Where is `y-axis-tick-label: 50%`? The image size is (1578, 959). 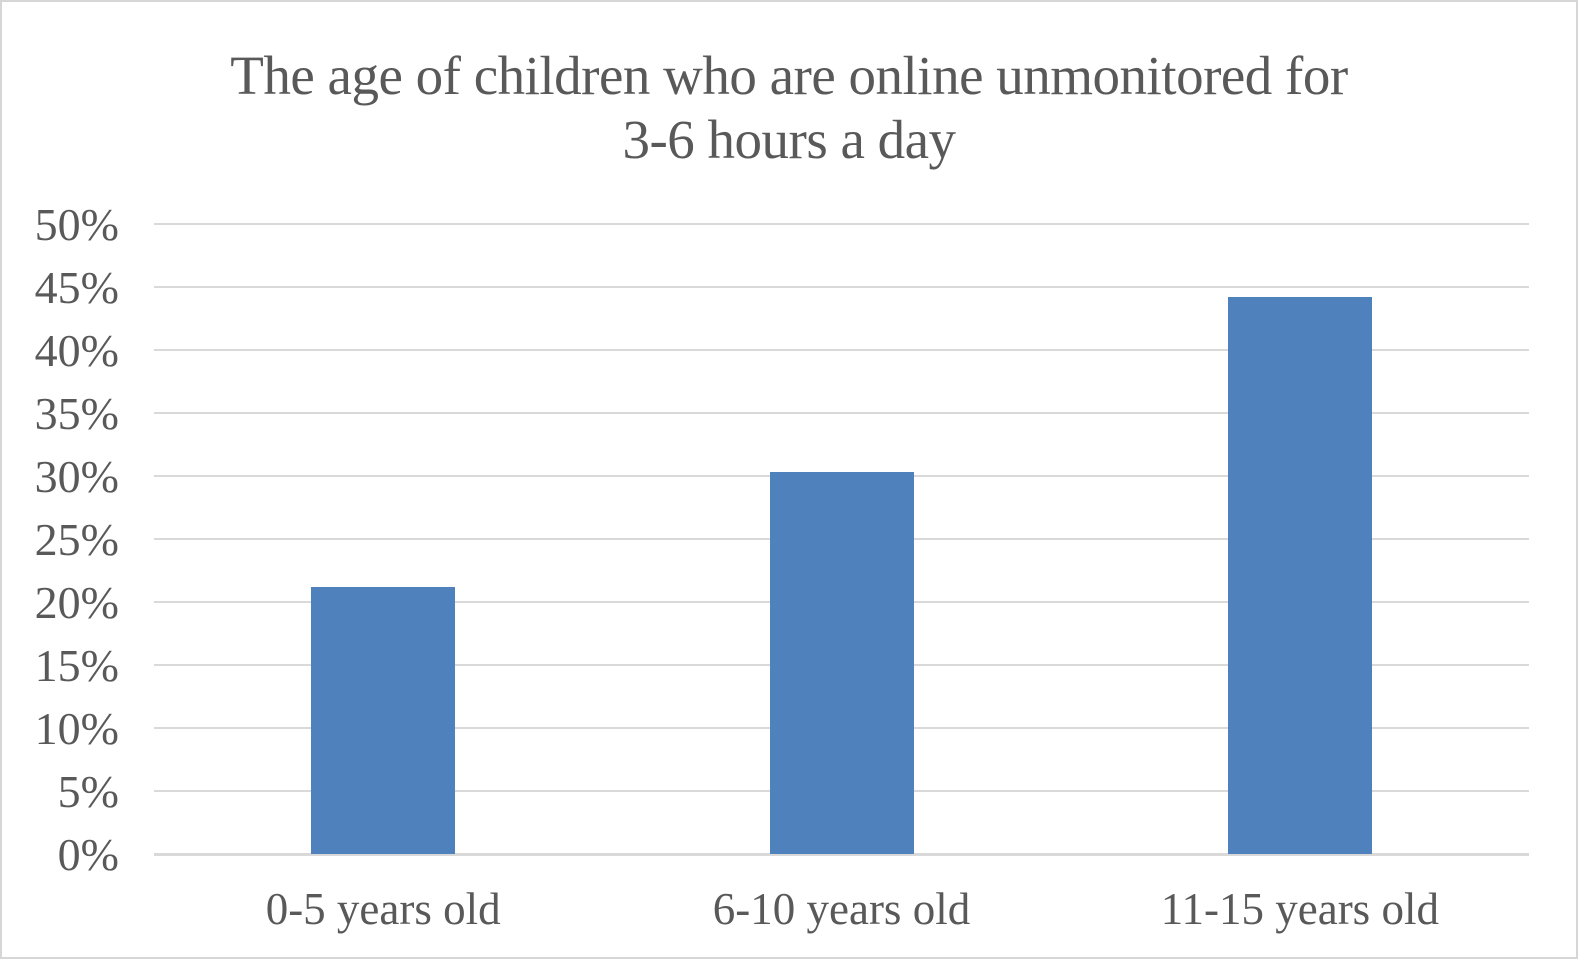
y-axis-tick-label: 50% is located at coordinates (76, 224).